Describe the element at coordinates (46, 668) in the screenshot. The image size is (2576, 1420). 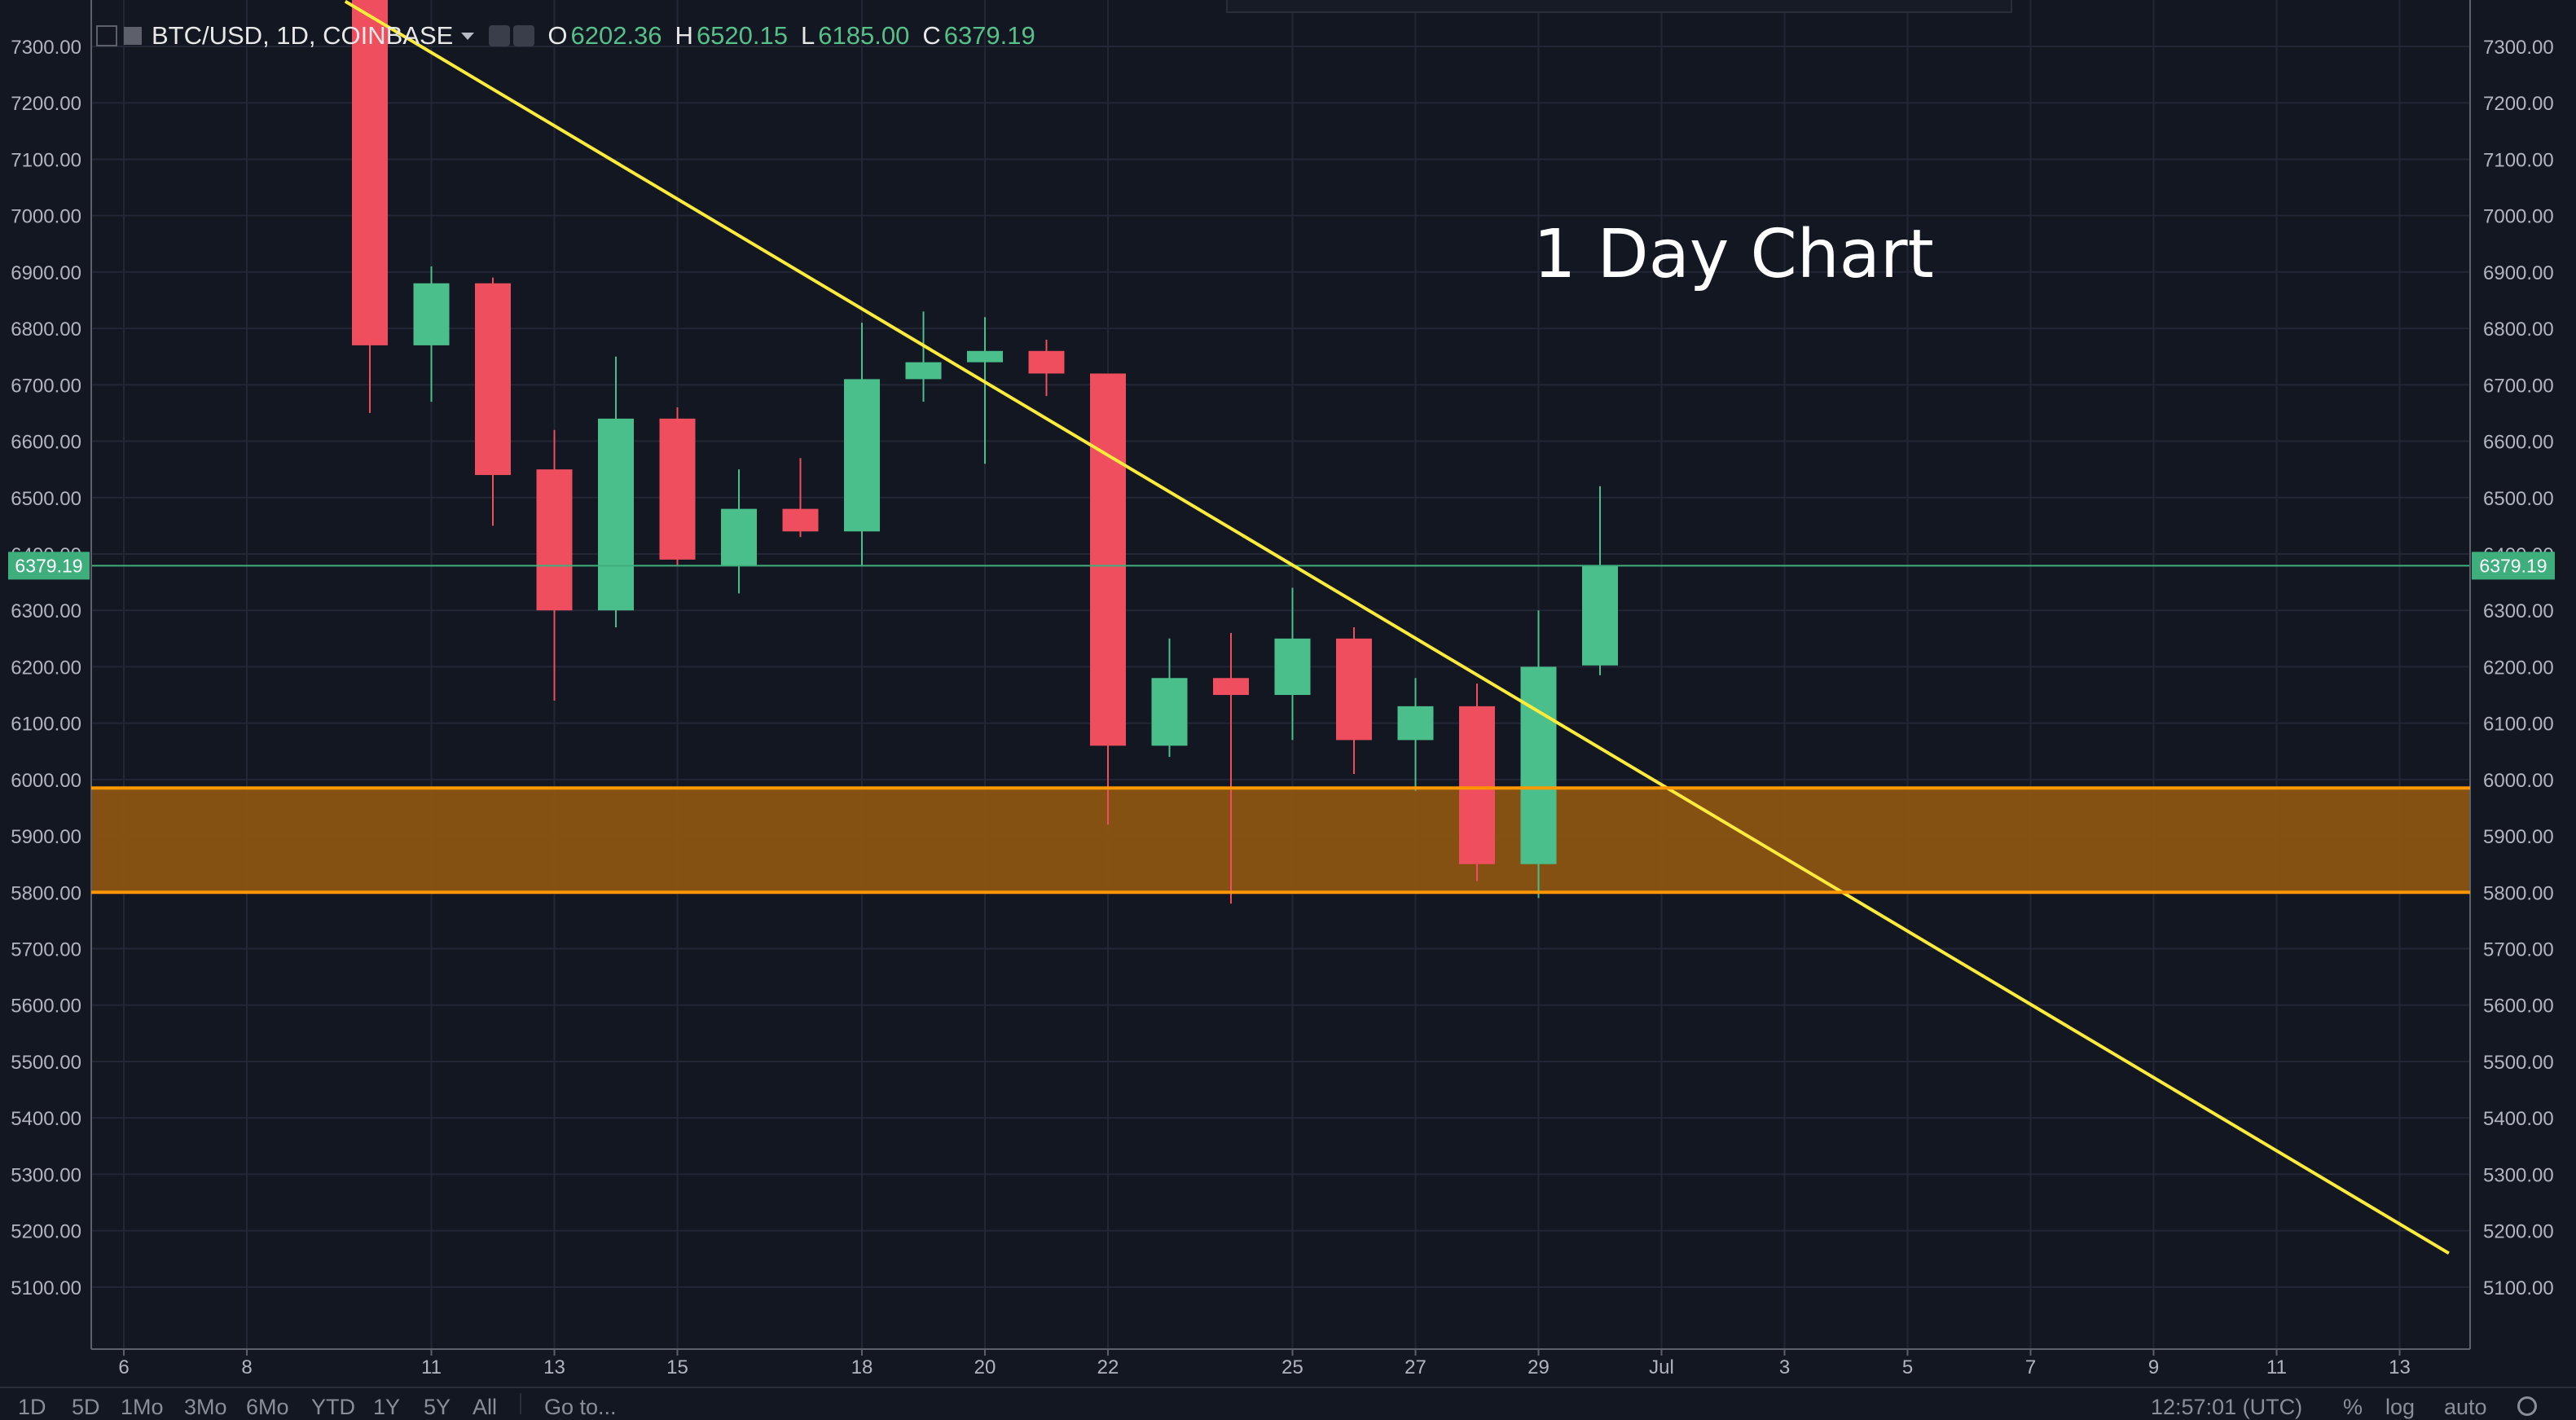
I see `price-tick-label-left: 6200.00` at that location.